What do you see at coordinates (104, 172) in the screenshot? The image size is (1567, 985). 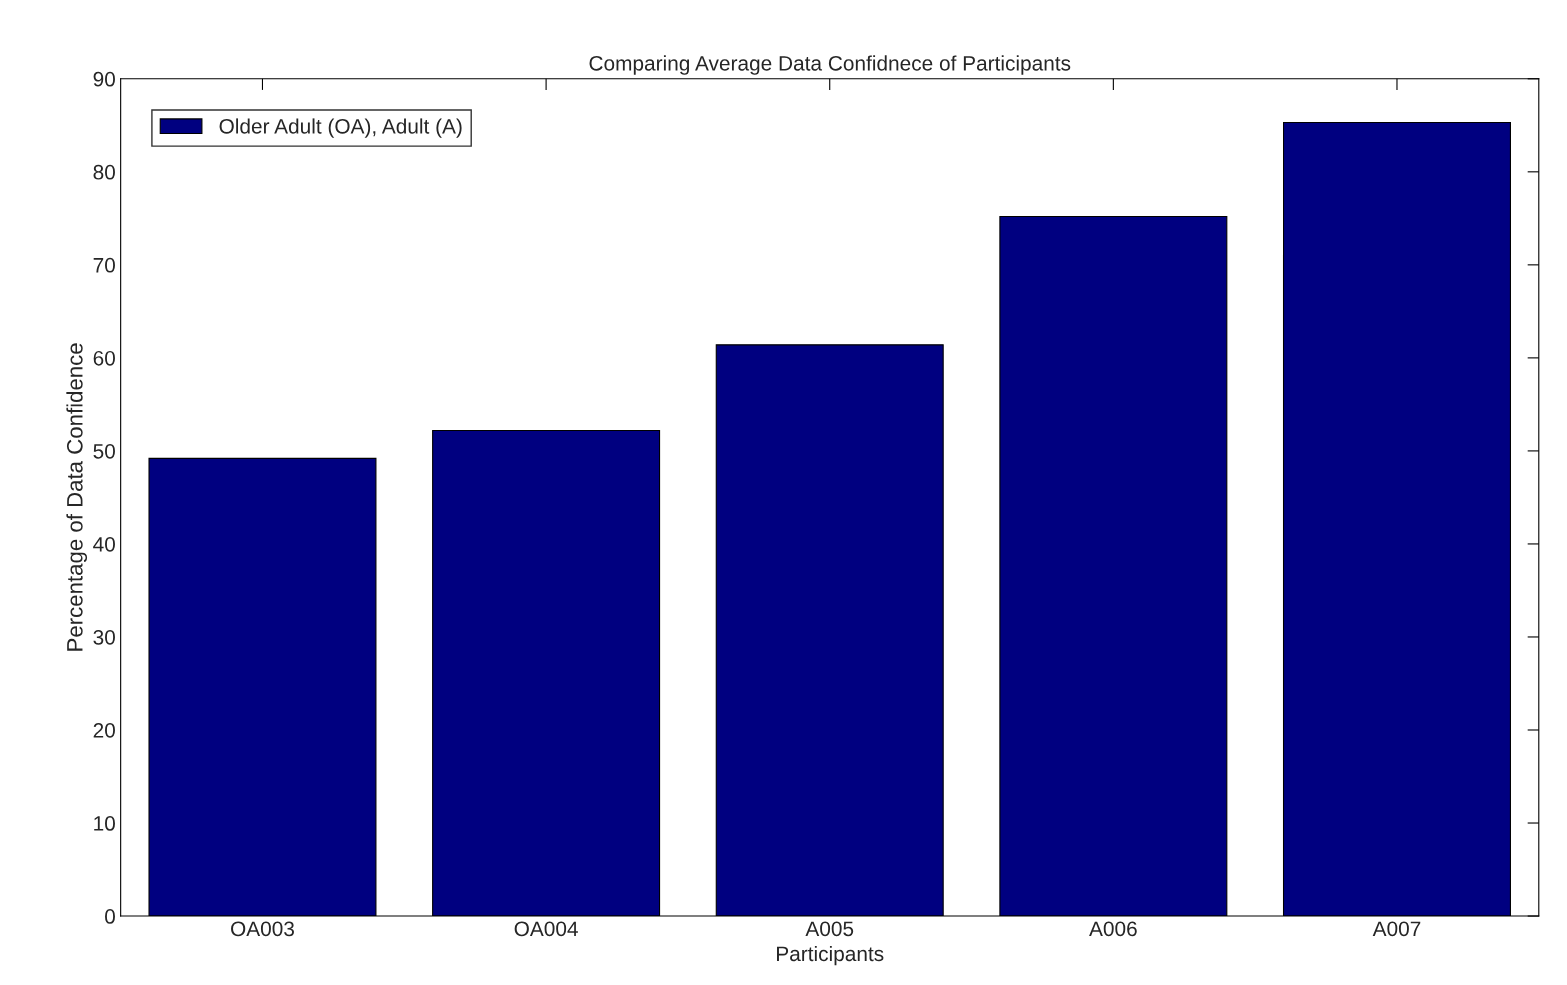 I see `y-tick-label: 80` at bounding box center [104, 172].